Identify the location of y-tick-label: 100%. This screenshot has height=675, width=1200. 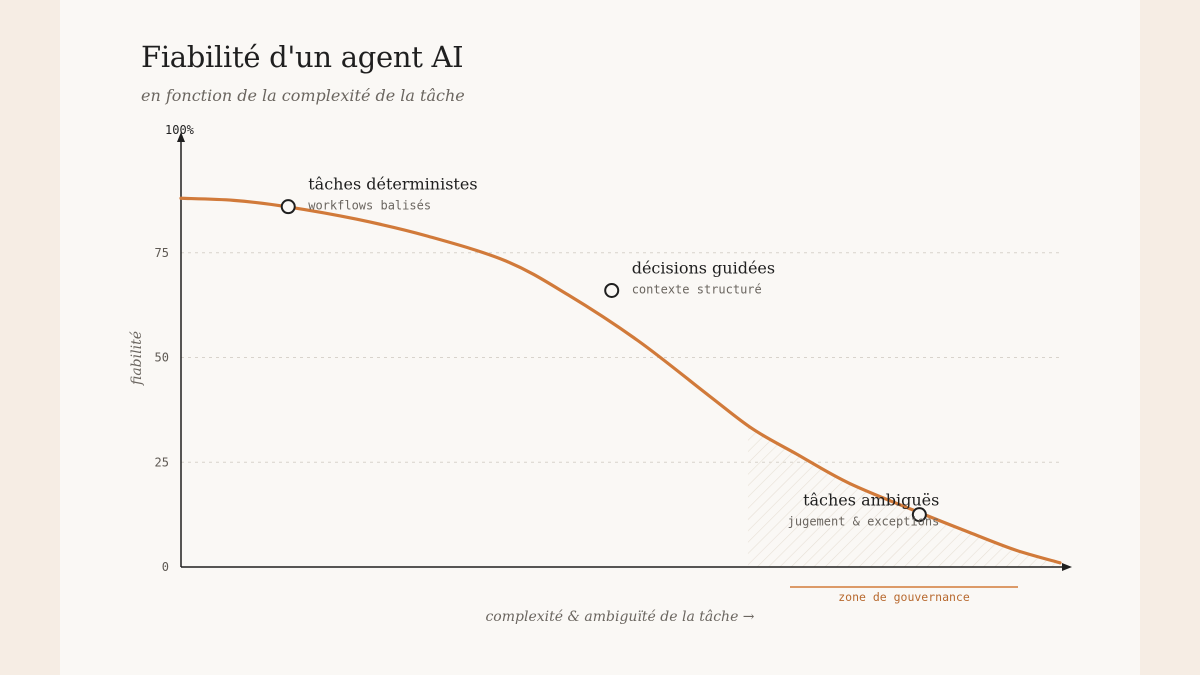
(180, 130).